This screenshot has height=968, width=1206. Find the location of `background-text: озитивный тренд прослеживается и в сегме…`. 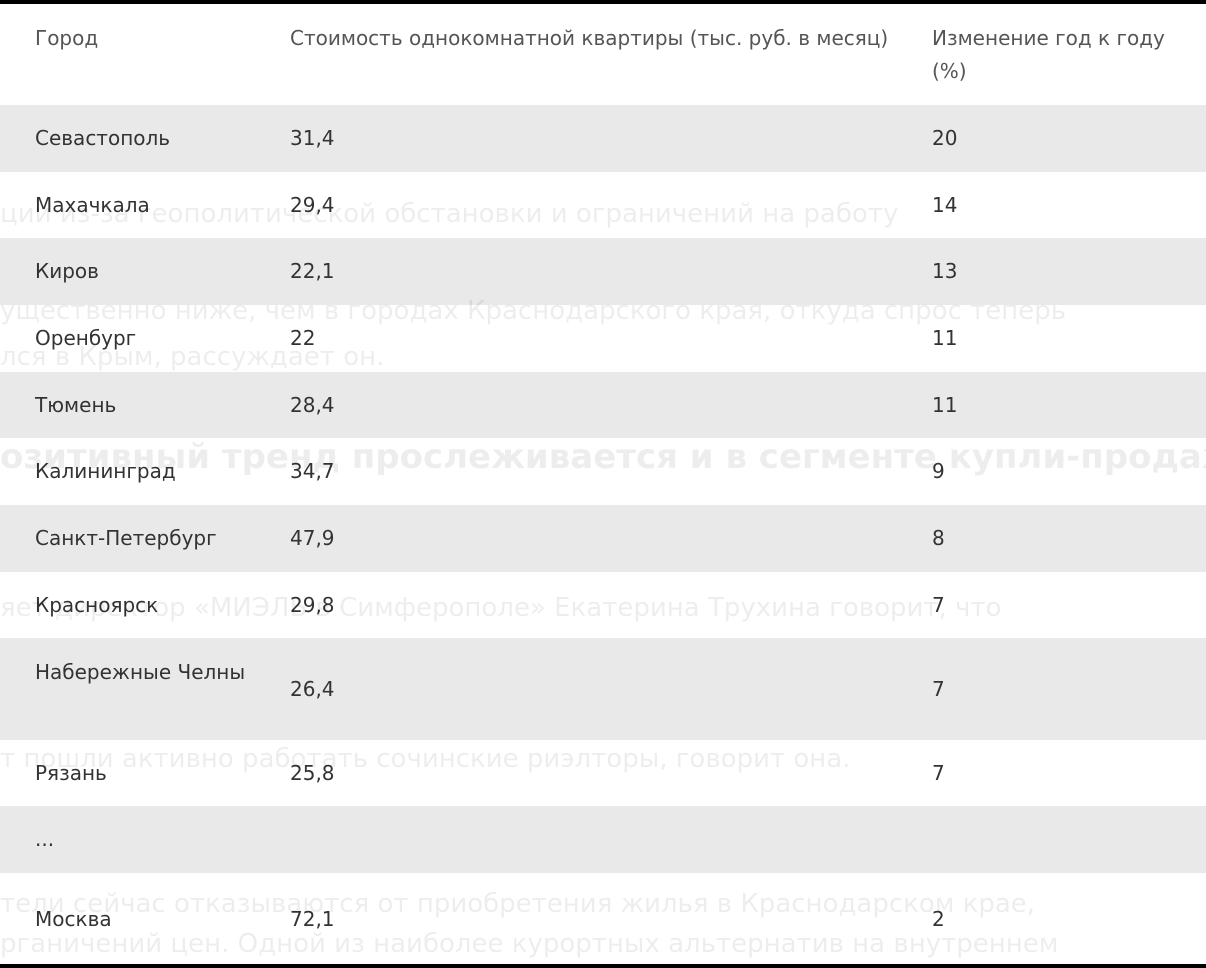

background-text: озитивный тренд прослеживается и в сегме… is located at coordinates (603, 457).